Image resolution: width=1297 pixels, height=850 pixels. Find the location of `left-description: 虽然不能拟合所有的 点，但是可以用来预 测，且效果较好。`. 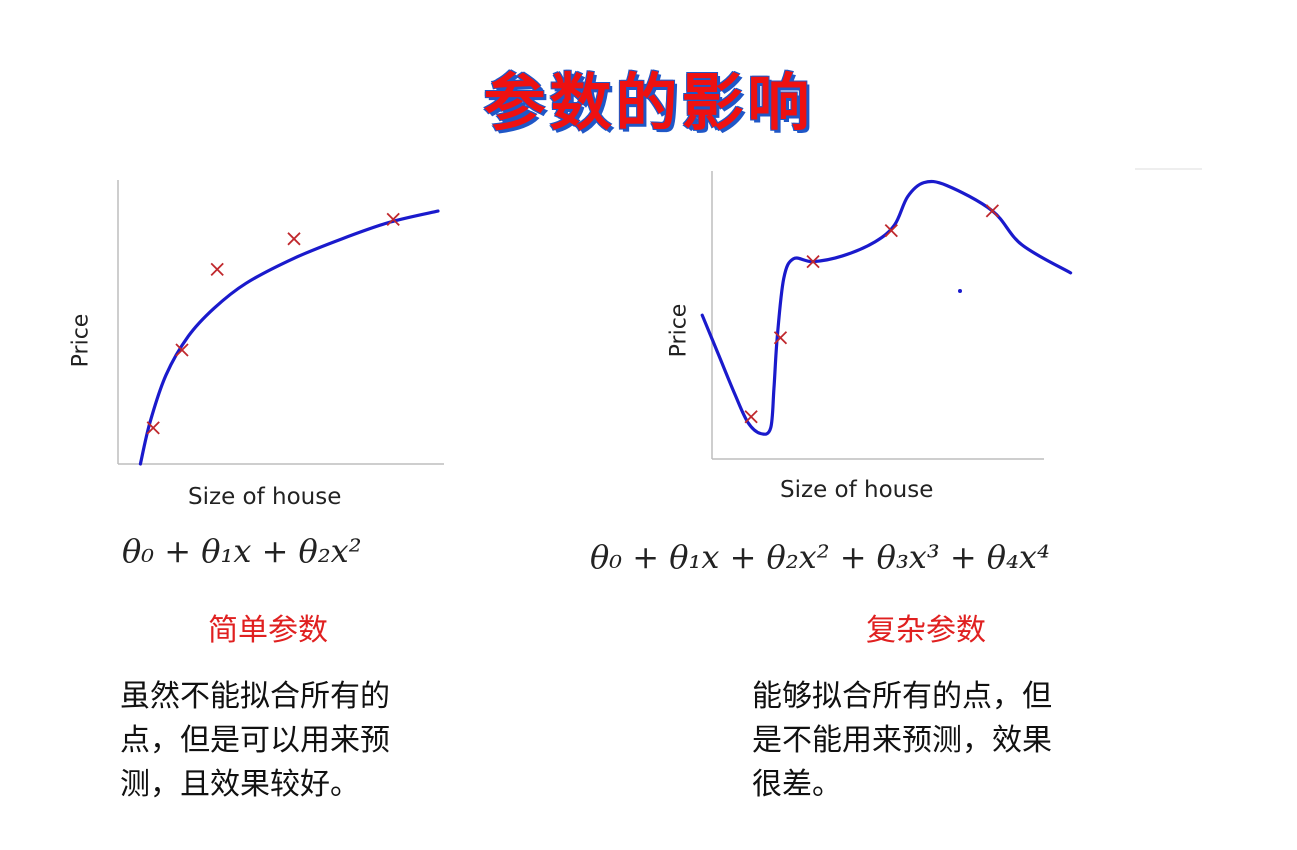

left-description: 虽然不能拟合所有的 点，但是可以用来预 测，且效果较好。 is located at coordinates (255, 741).